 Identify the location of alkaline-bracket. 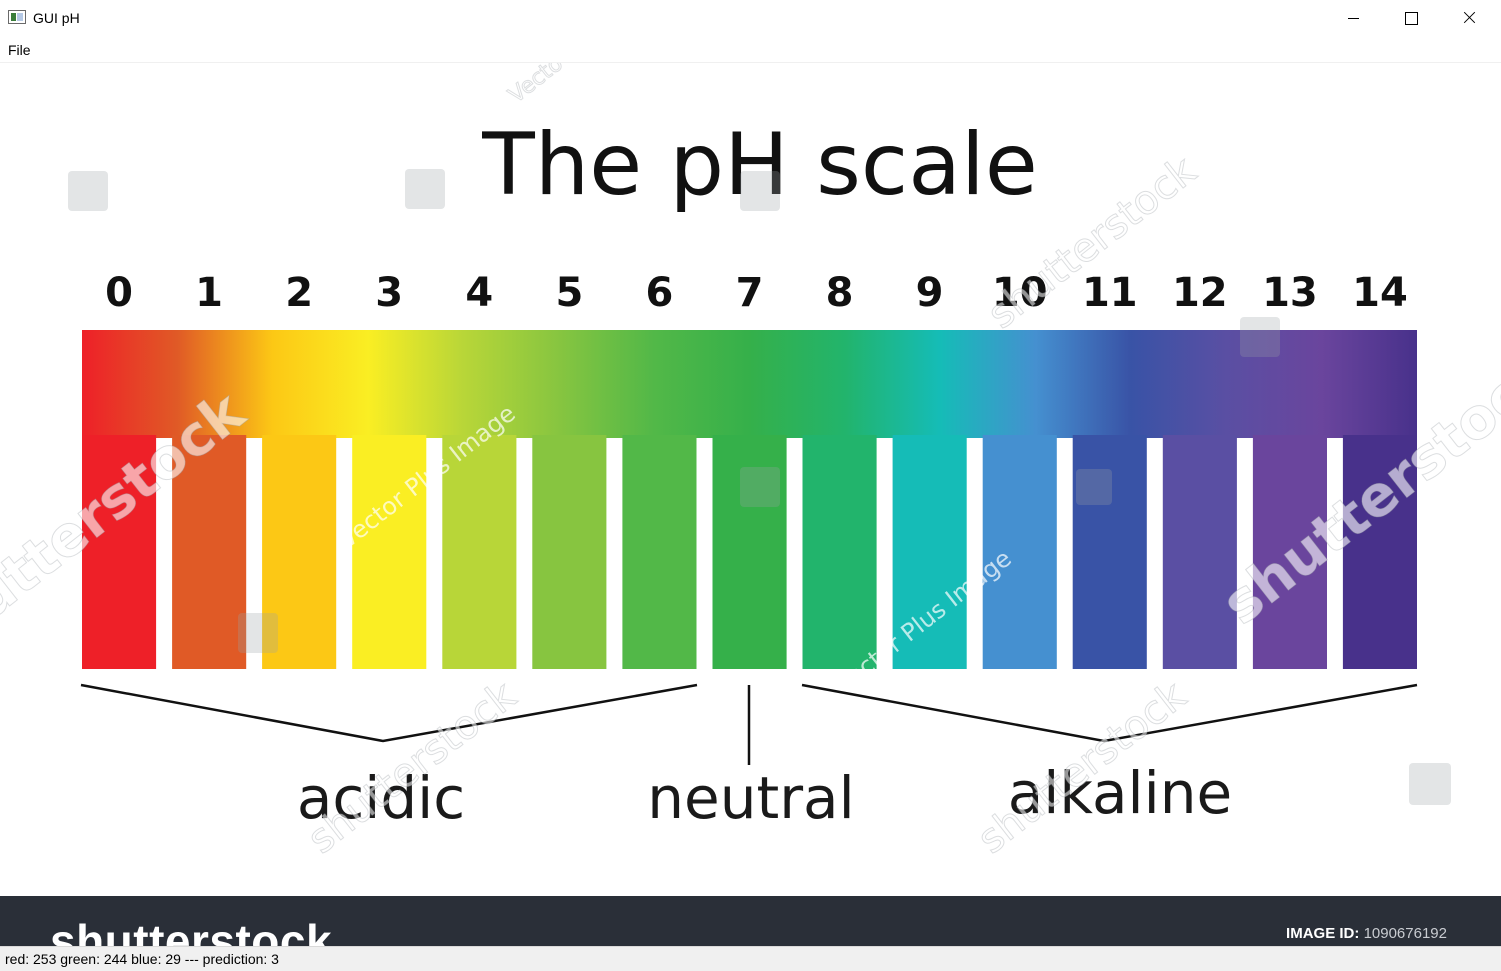
(1109, 713).